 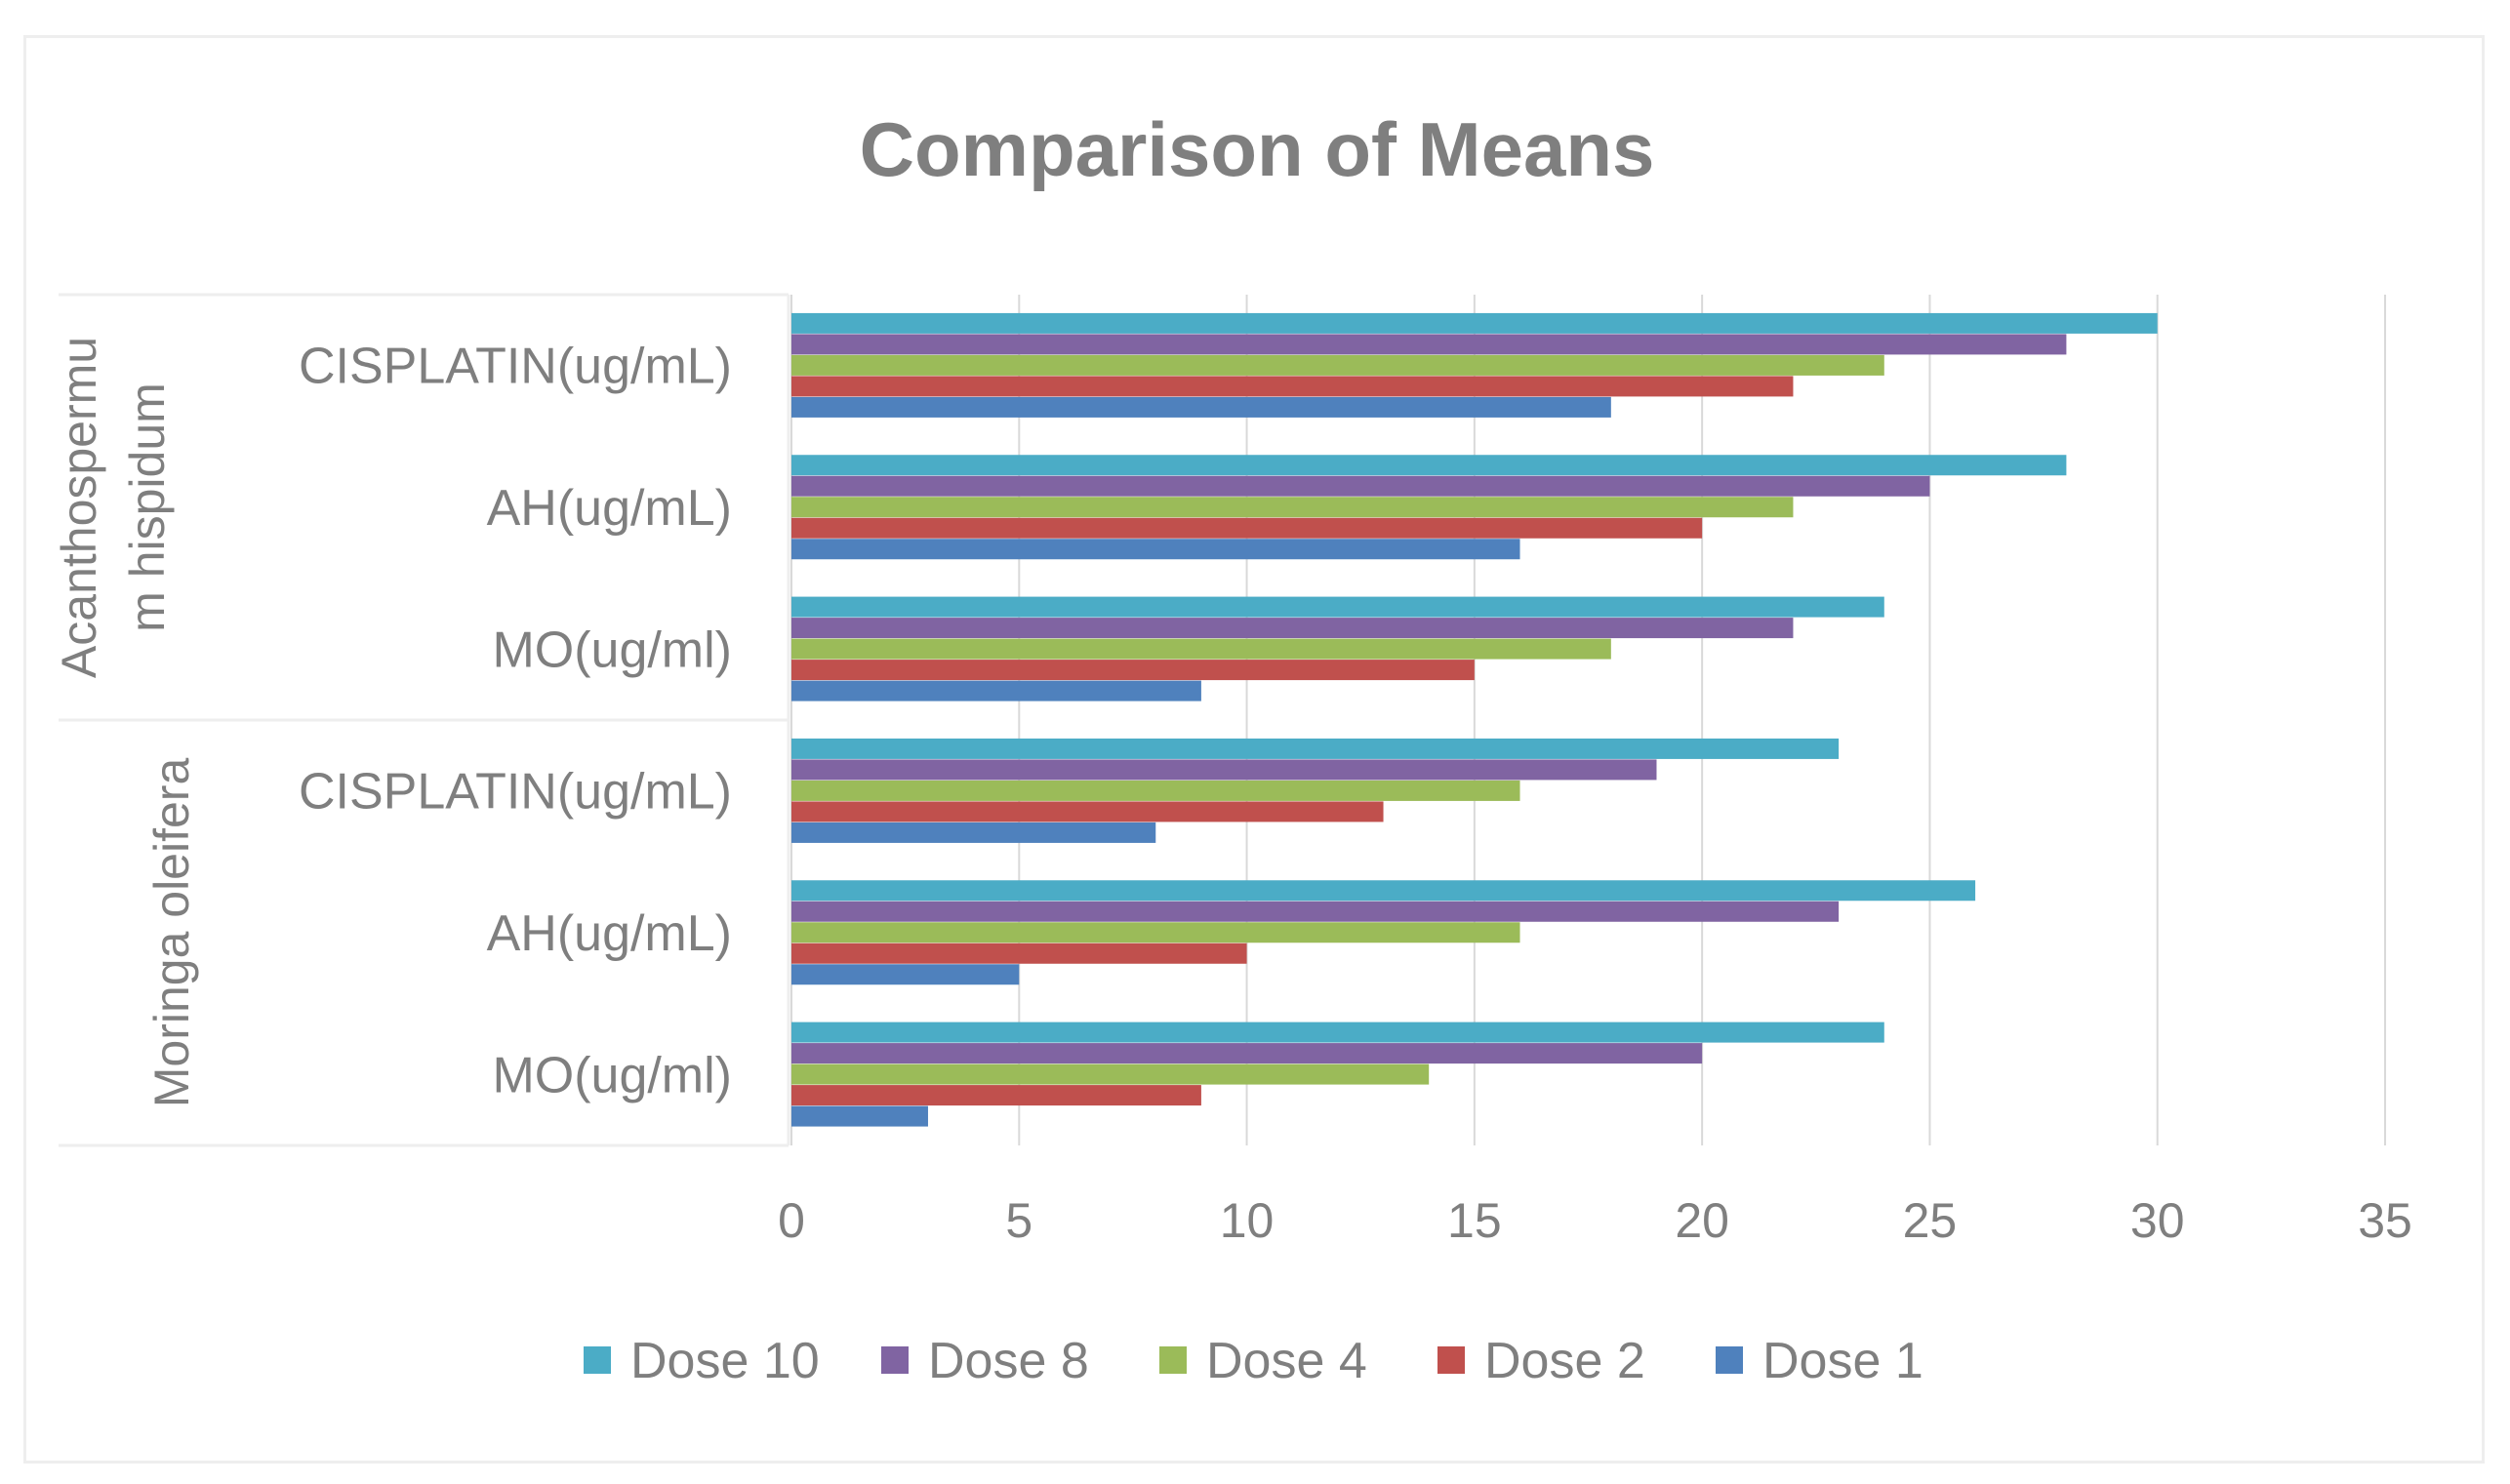 What do you see at coordinates (1286, 1361) in the screenshot?
I see `legend-label: Dose 4` at bounding box center [1286, 1361].